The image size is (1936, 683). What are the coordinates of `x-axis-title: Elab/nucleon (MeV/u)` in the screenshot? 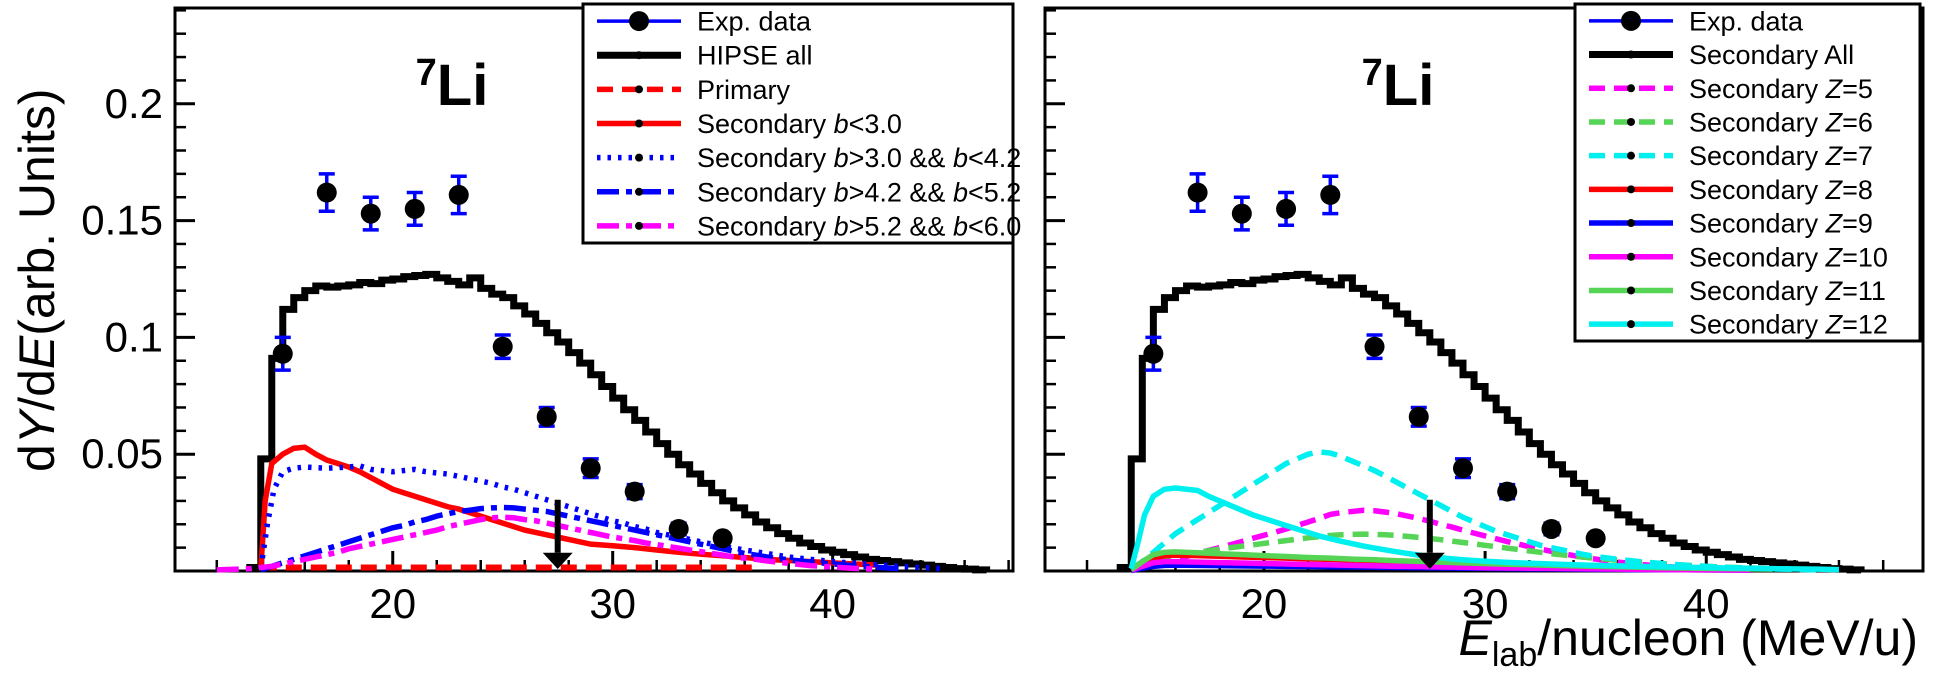 It's located at (1688, 642).